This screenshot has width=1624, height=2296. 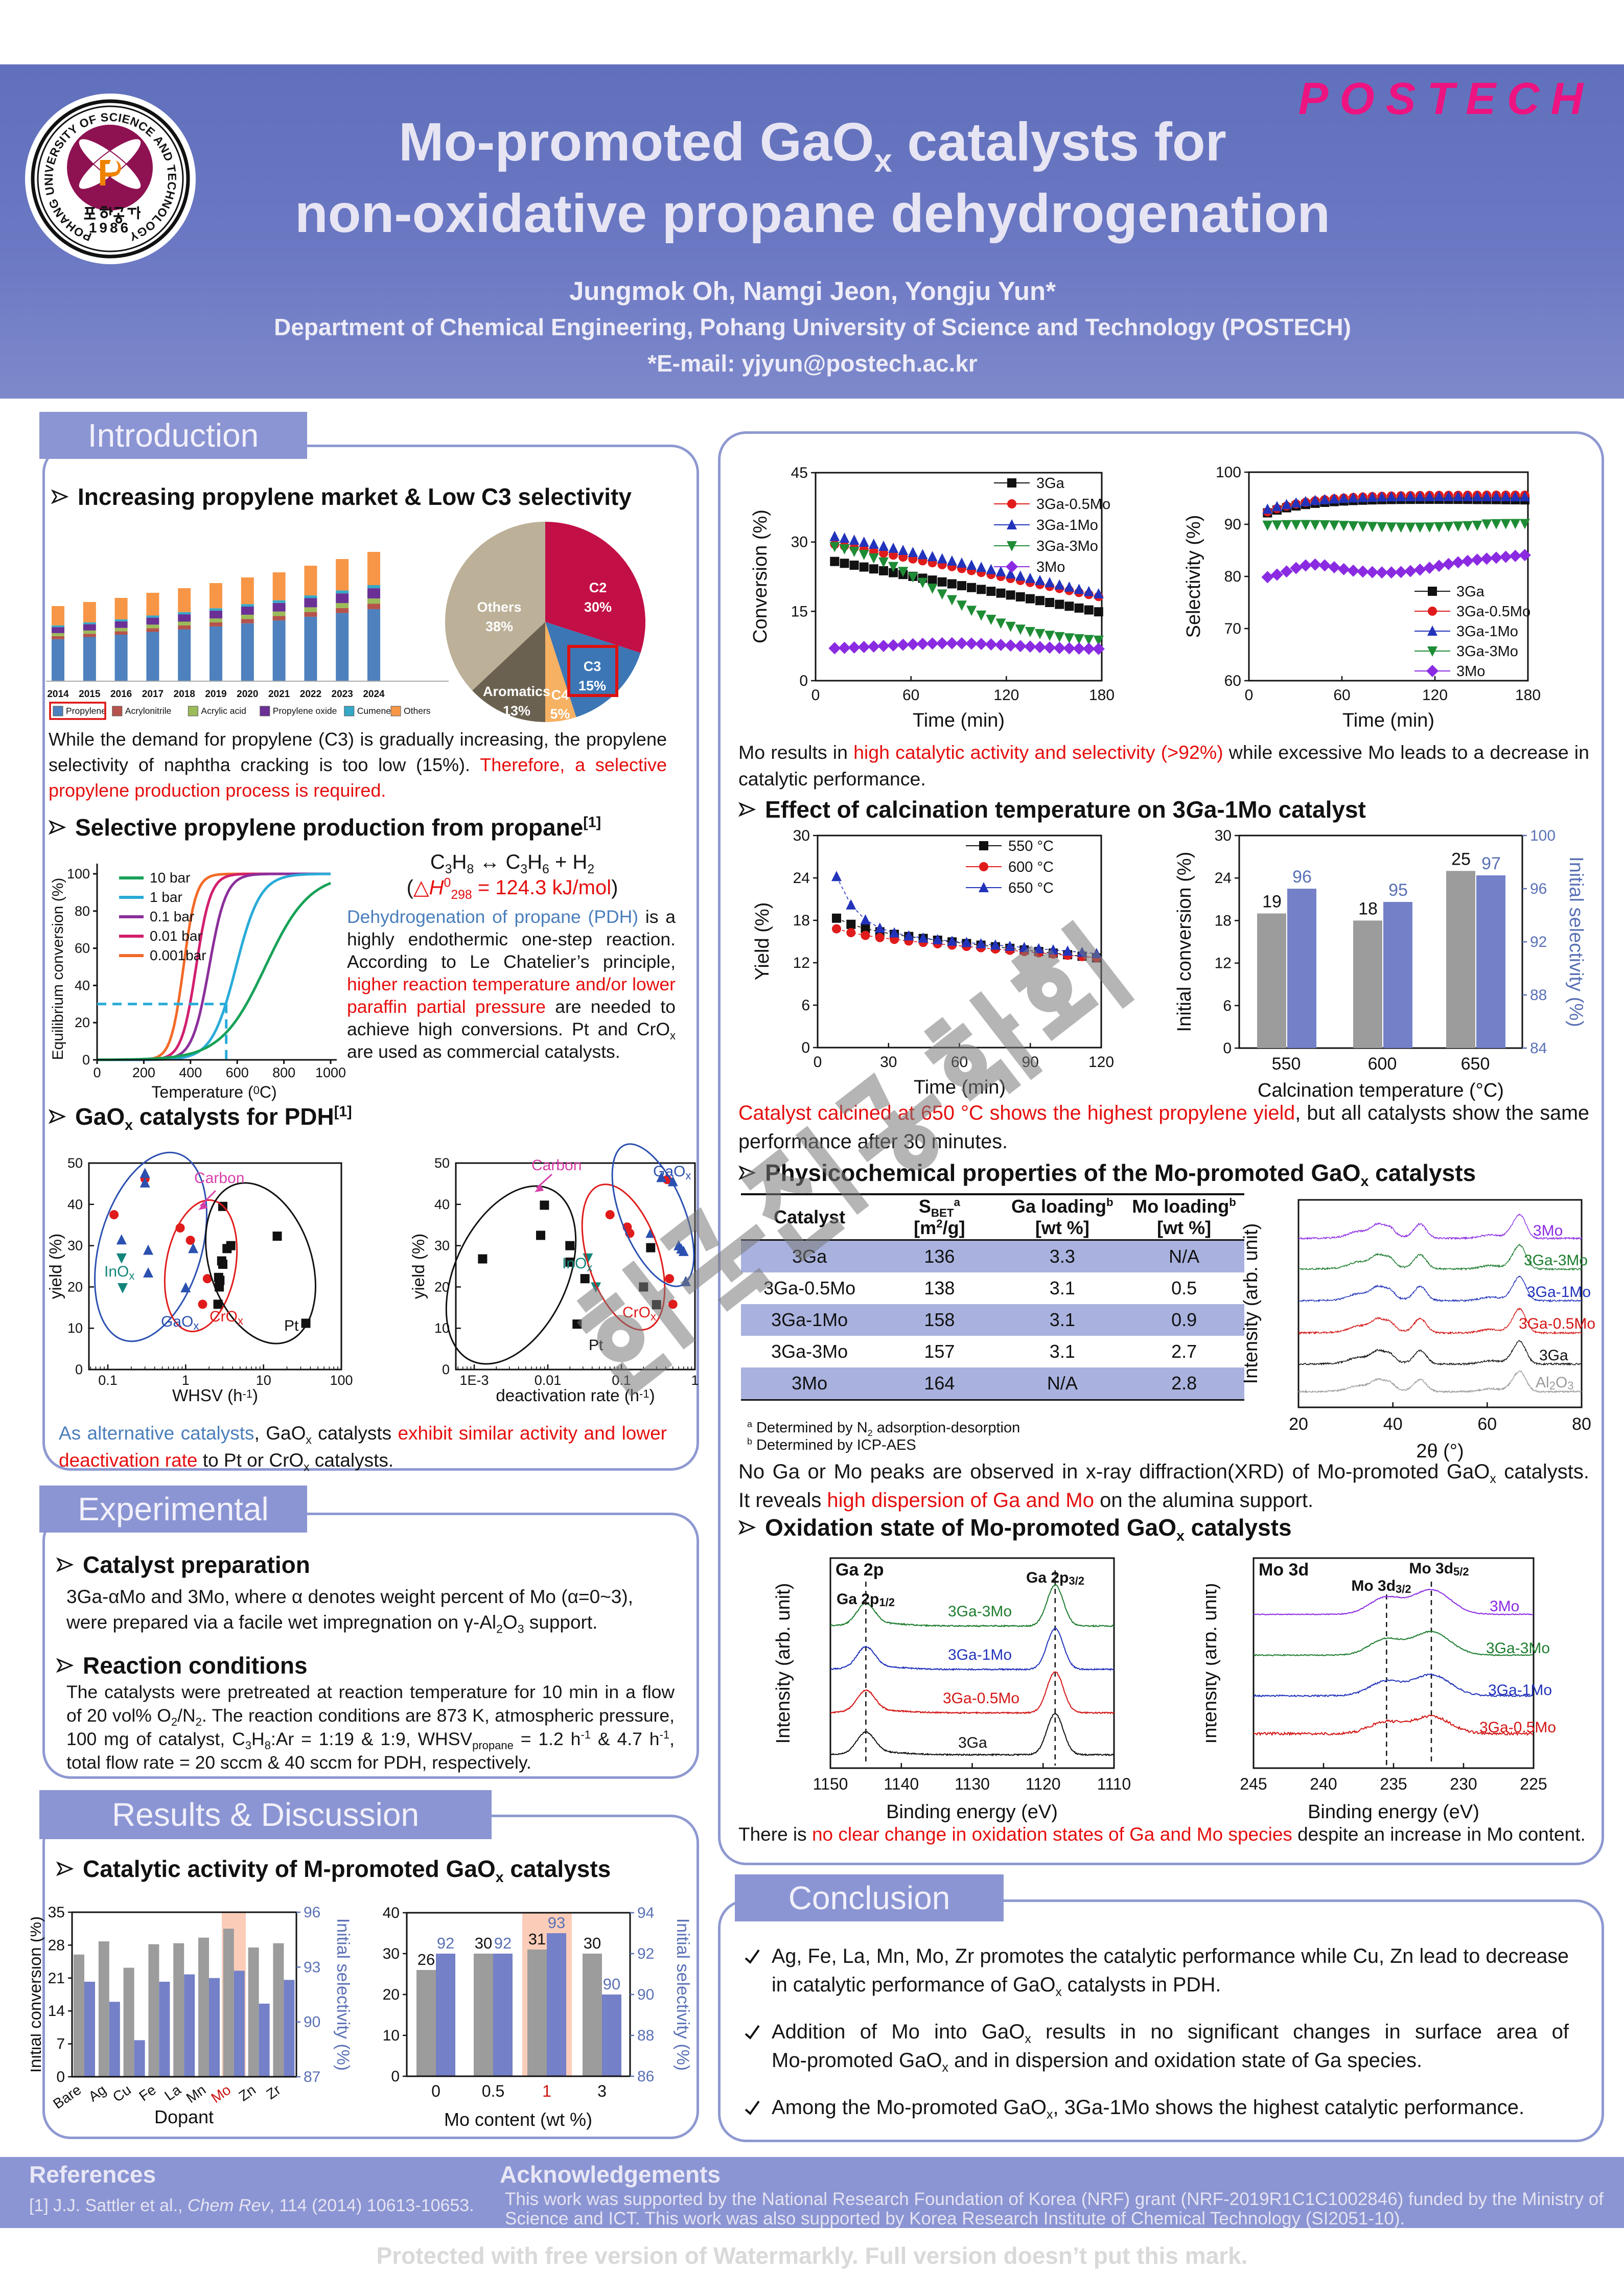 What do you see at coordinates (215, 695) in the screenshot?
I see `svg-text: 2019` at bounding box center [215, 695].